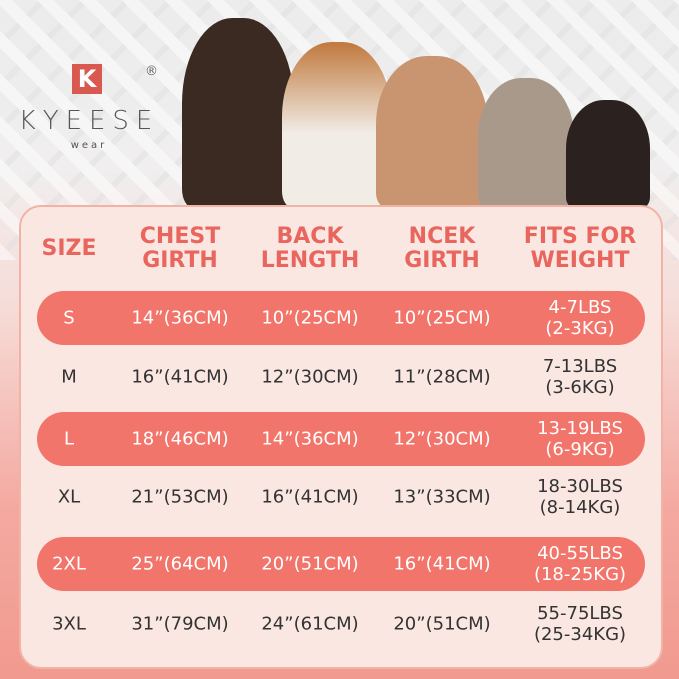 This screenshot has width=679, height=679. Describe the element at coordinates (310, 318) in the screenshot. I see `cell-back: 10”(25CM)` at that location.